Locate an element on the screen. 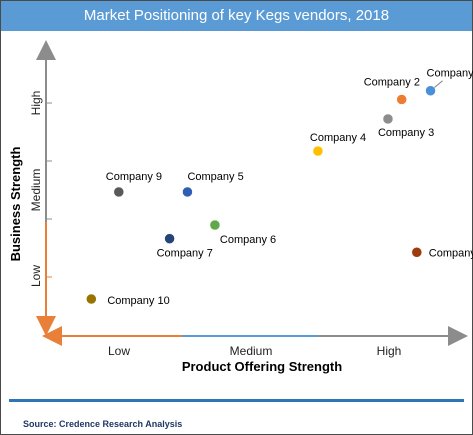 Image resolution: width=473 pixels, height=435 pixels. data-point-label: Company 8 is located at coordinates (451, 253).